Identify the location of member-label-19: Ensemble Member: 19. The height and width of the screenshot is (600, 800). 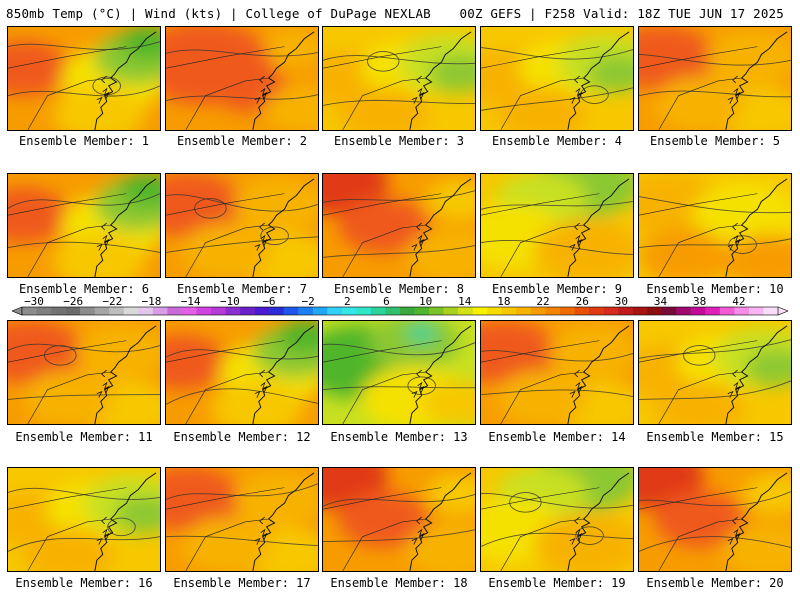
(557, 583).